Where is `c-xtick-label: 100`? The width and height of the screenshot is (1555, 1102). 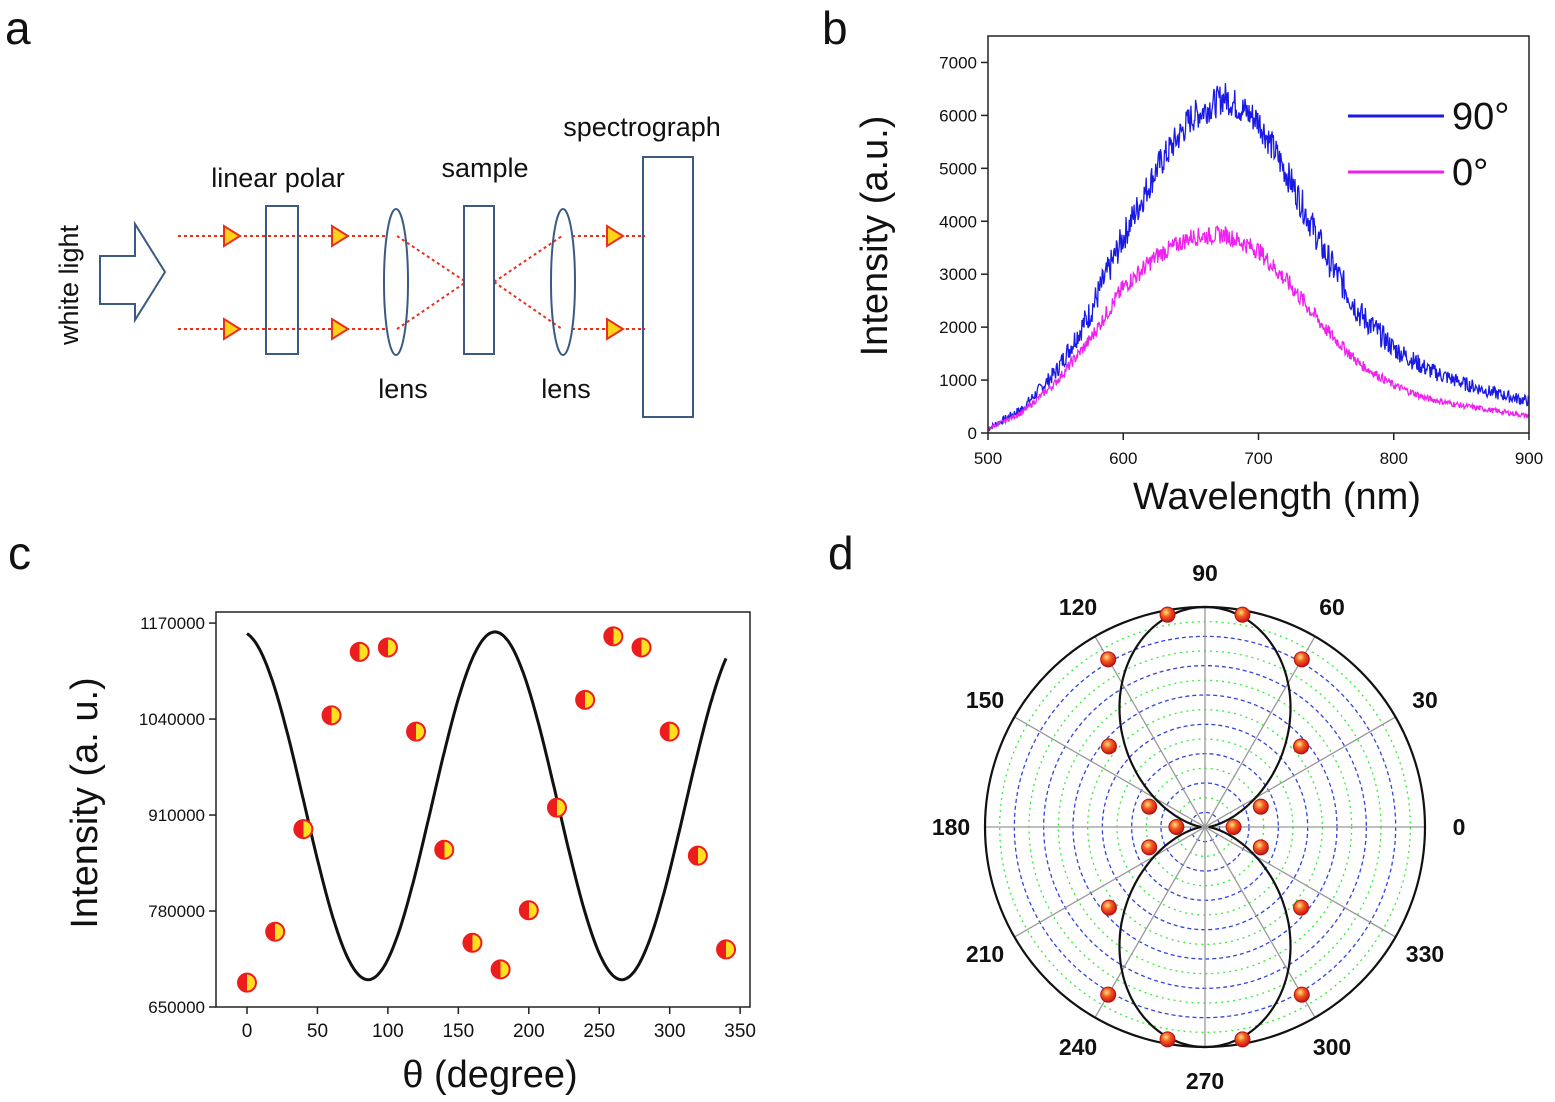
c-xtick-label: 100 is located at coordinates (388, 1031).